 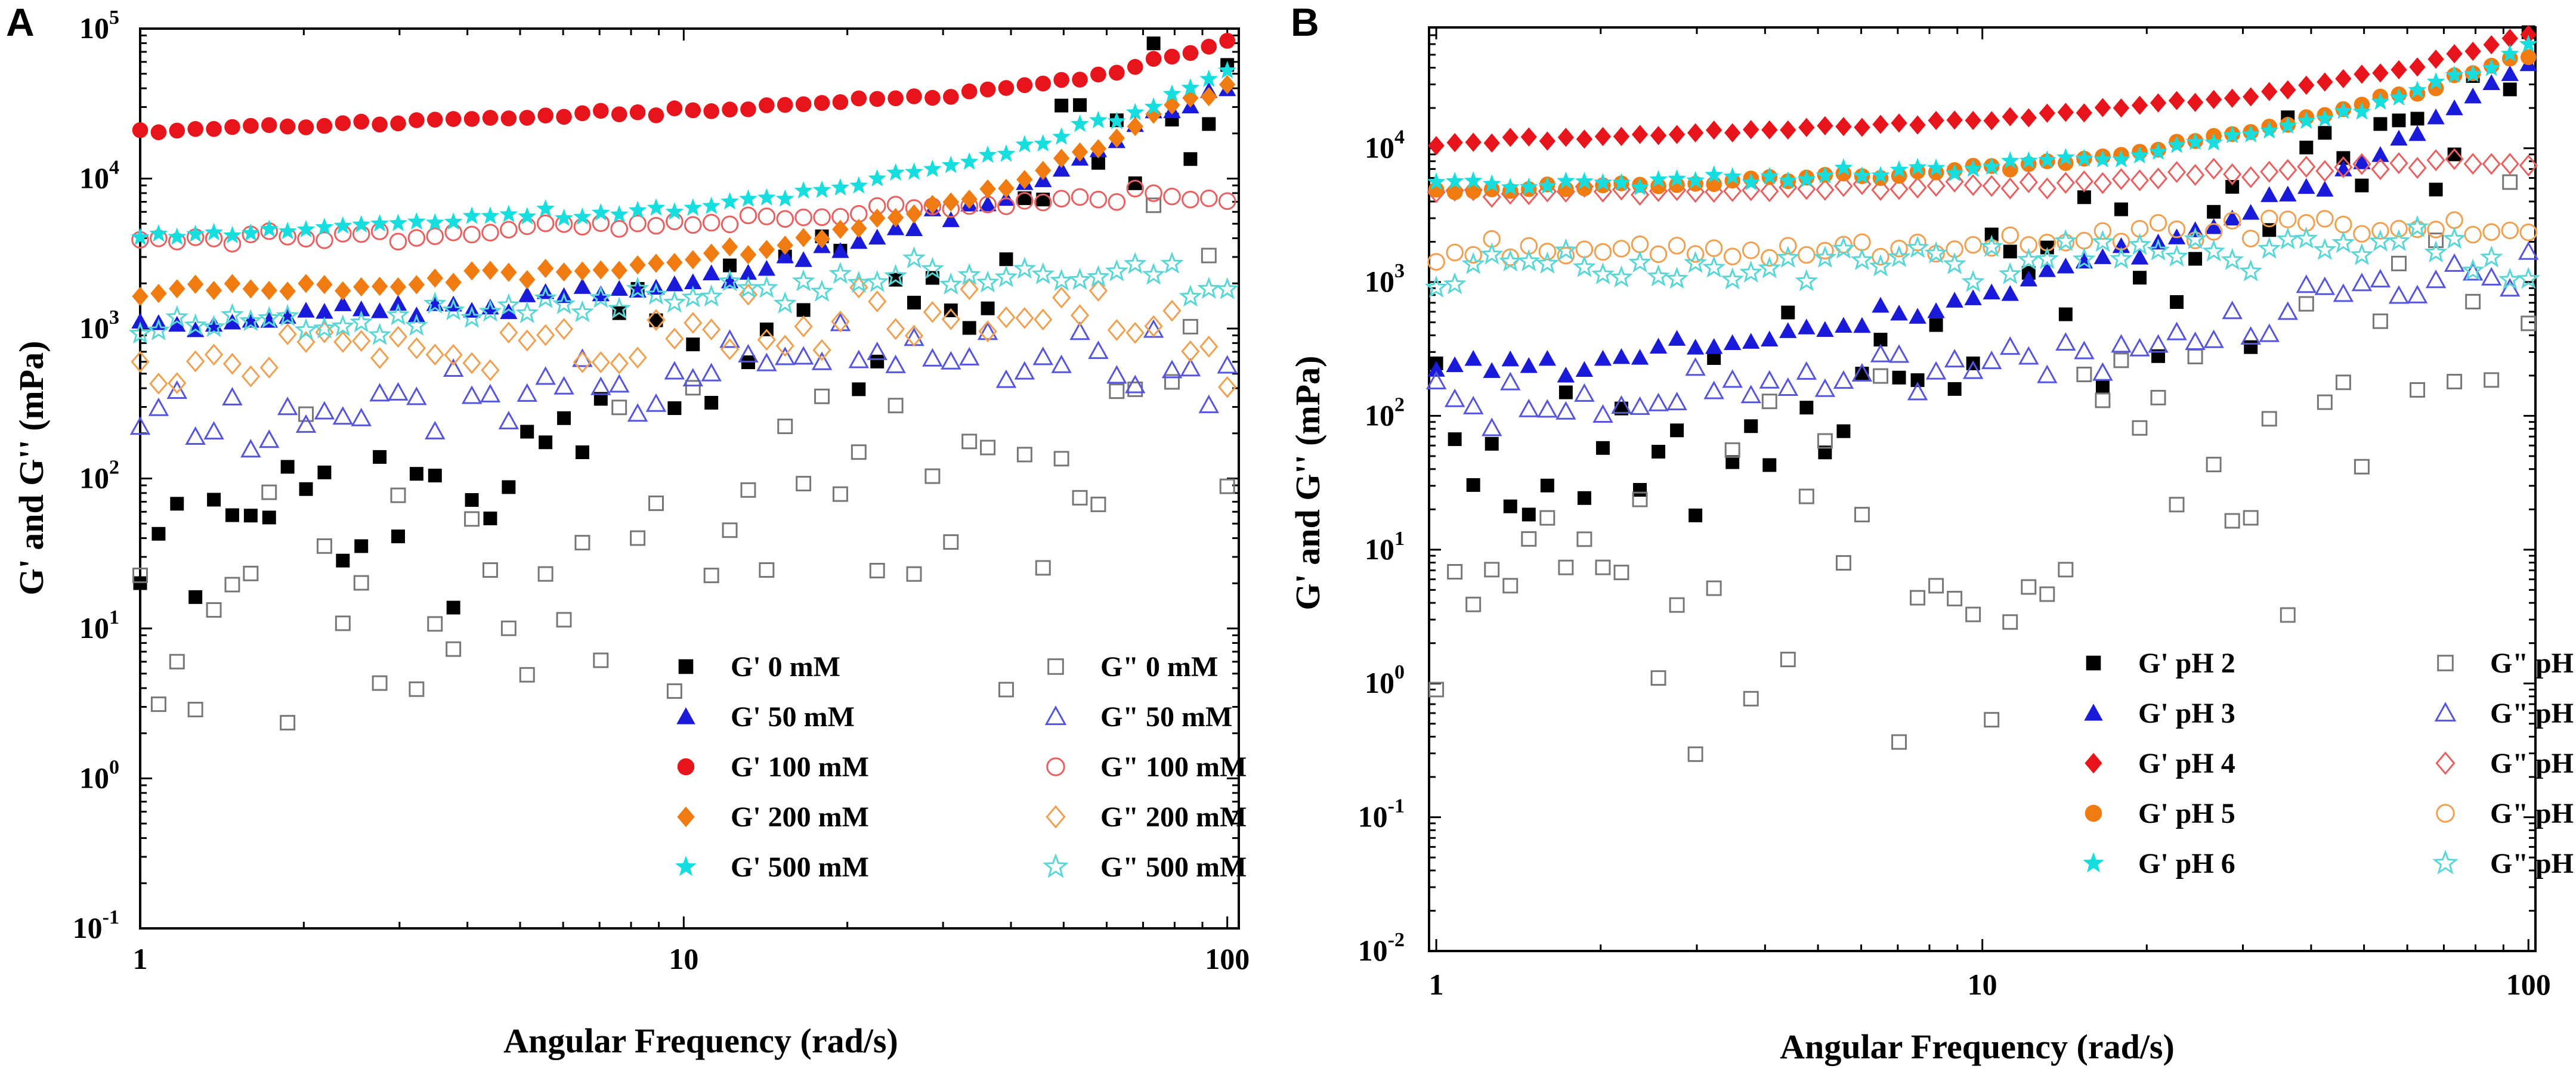 What do you see at coordinates (31, 469) in the screenshot?
I see `panel-a-y-axis-title: G' and G'' (mPa)` at bounding box center [31, 469].